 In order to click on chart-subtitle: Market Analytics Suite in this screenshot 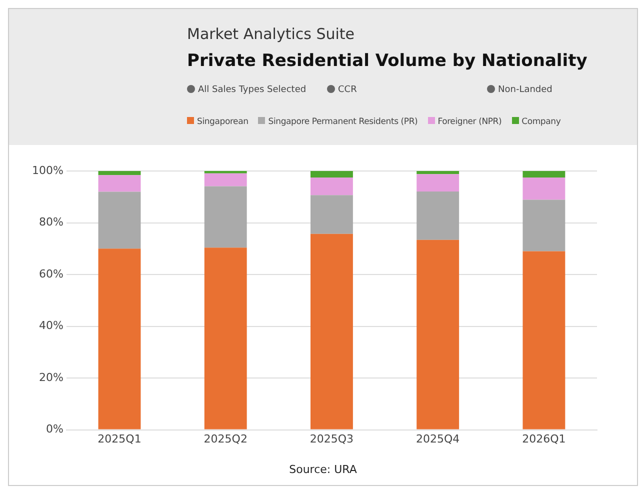, I will do `click(271, 34)`.